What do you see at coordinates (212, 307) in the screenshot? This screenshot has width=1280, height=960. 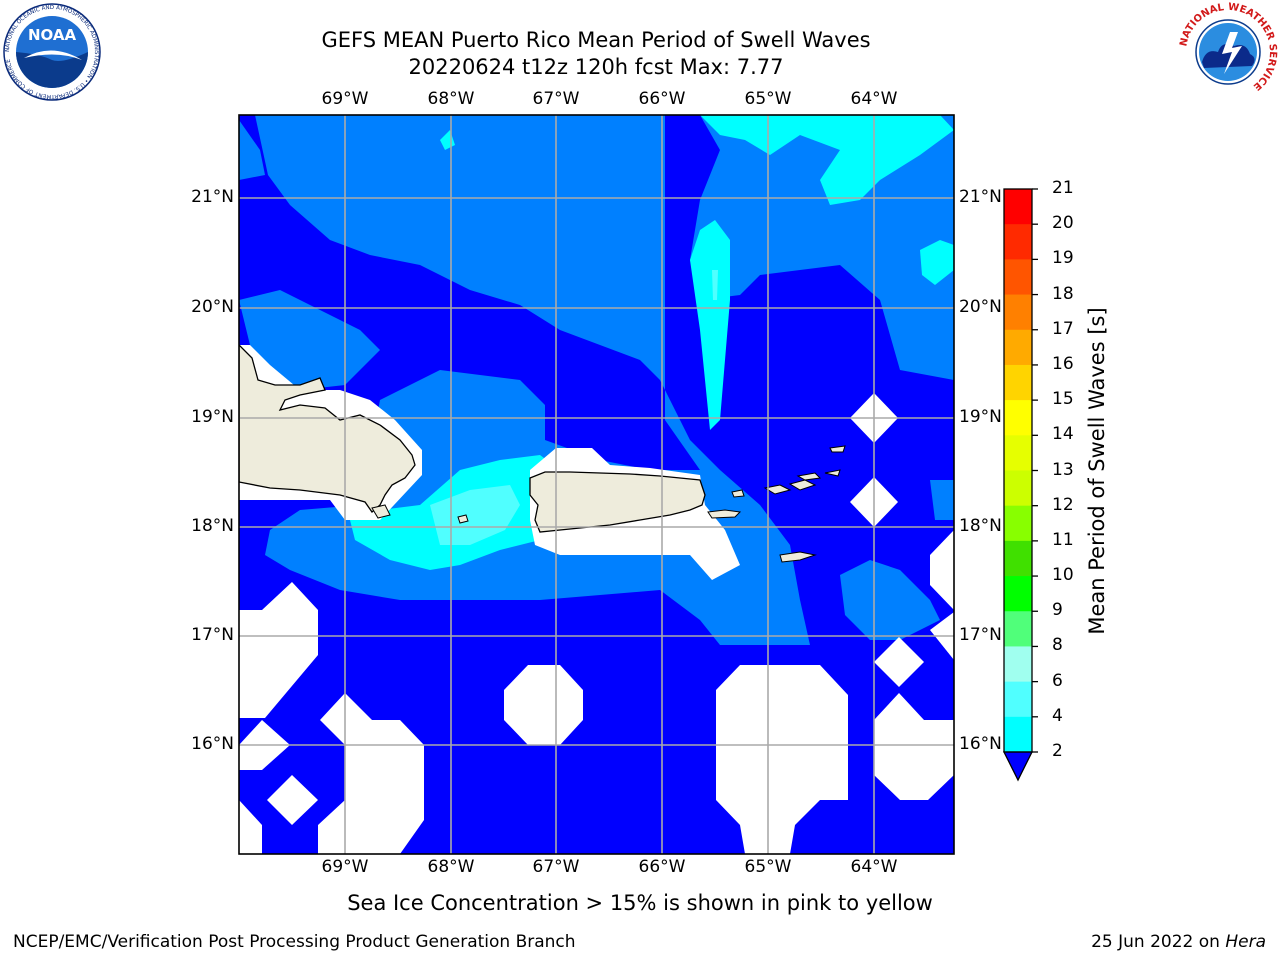 I see `lat-label-left: 20°N` at bounding box center [212, 307].